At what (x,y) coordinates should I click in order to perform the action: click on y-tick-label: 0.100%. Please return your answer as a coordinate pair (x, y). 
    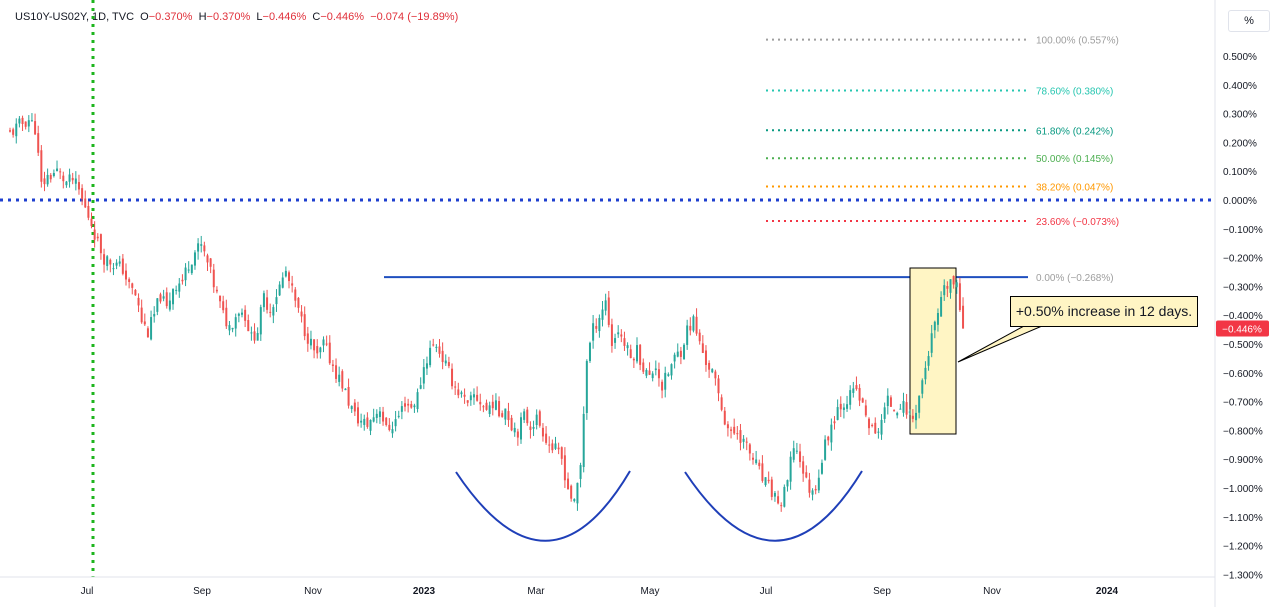
    Looking at the image, I should click on (1240, 172).